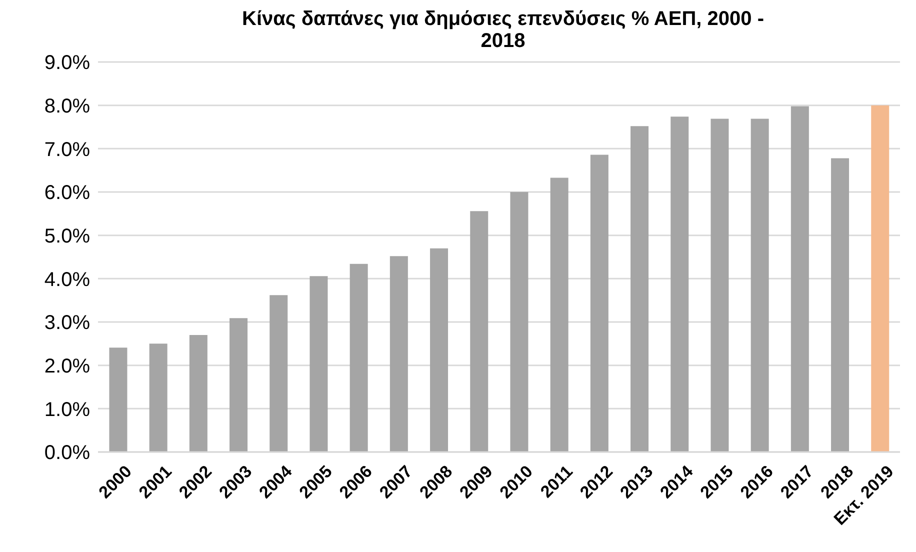 This screenshot has height=552, width=916. Describe the element at coordinates (67, 366) in the screenshot. I see `y-tick-label: 2.0%` at that location.